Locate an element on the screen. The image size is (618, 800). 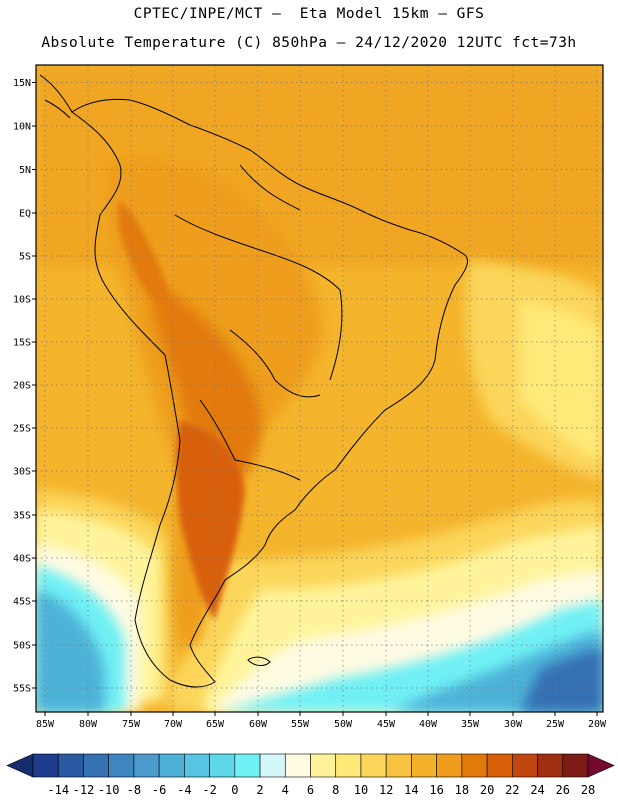
colorbar-label: 28 is located at coordinates (588, 790).